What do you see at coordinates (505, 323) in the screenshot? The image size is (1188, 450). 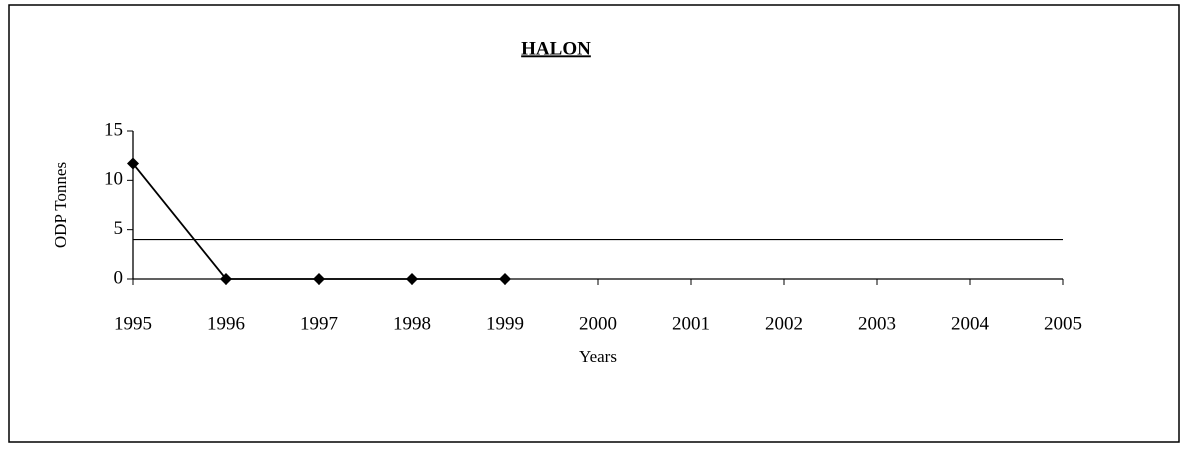 I see `x-tick-label: 1999` at bounding box center [505, 323].